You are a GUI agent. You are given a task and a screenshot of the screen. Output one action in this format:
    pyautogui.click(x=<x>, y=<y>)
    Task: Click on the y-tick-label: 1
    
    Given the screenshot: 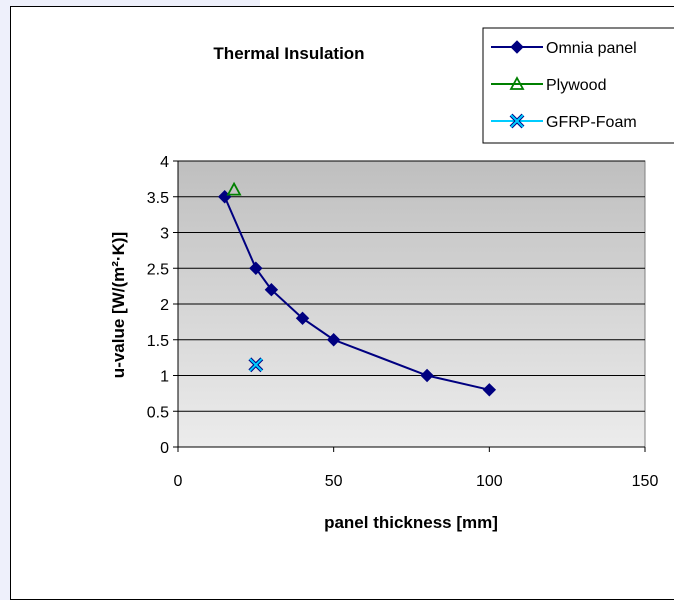 What is the action you would take?
    pyautogui.click(x=164, y=377)
    